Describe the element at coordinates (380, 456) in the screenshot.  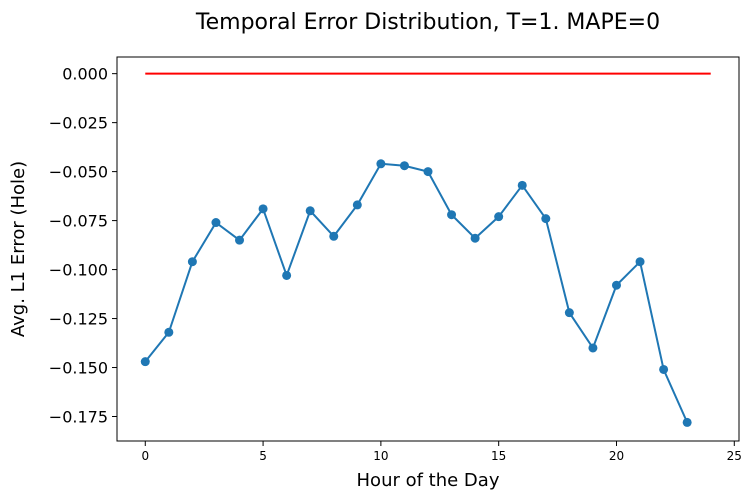
I see `x-tick-label: 10` at that location.